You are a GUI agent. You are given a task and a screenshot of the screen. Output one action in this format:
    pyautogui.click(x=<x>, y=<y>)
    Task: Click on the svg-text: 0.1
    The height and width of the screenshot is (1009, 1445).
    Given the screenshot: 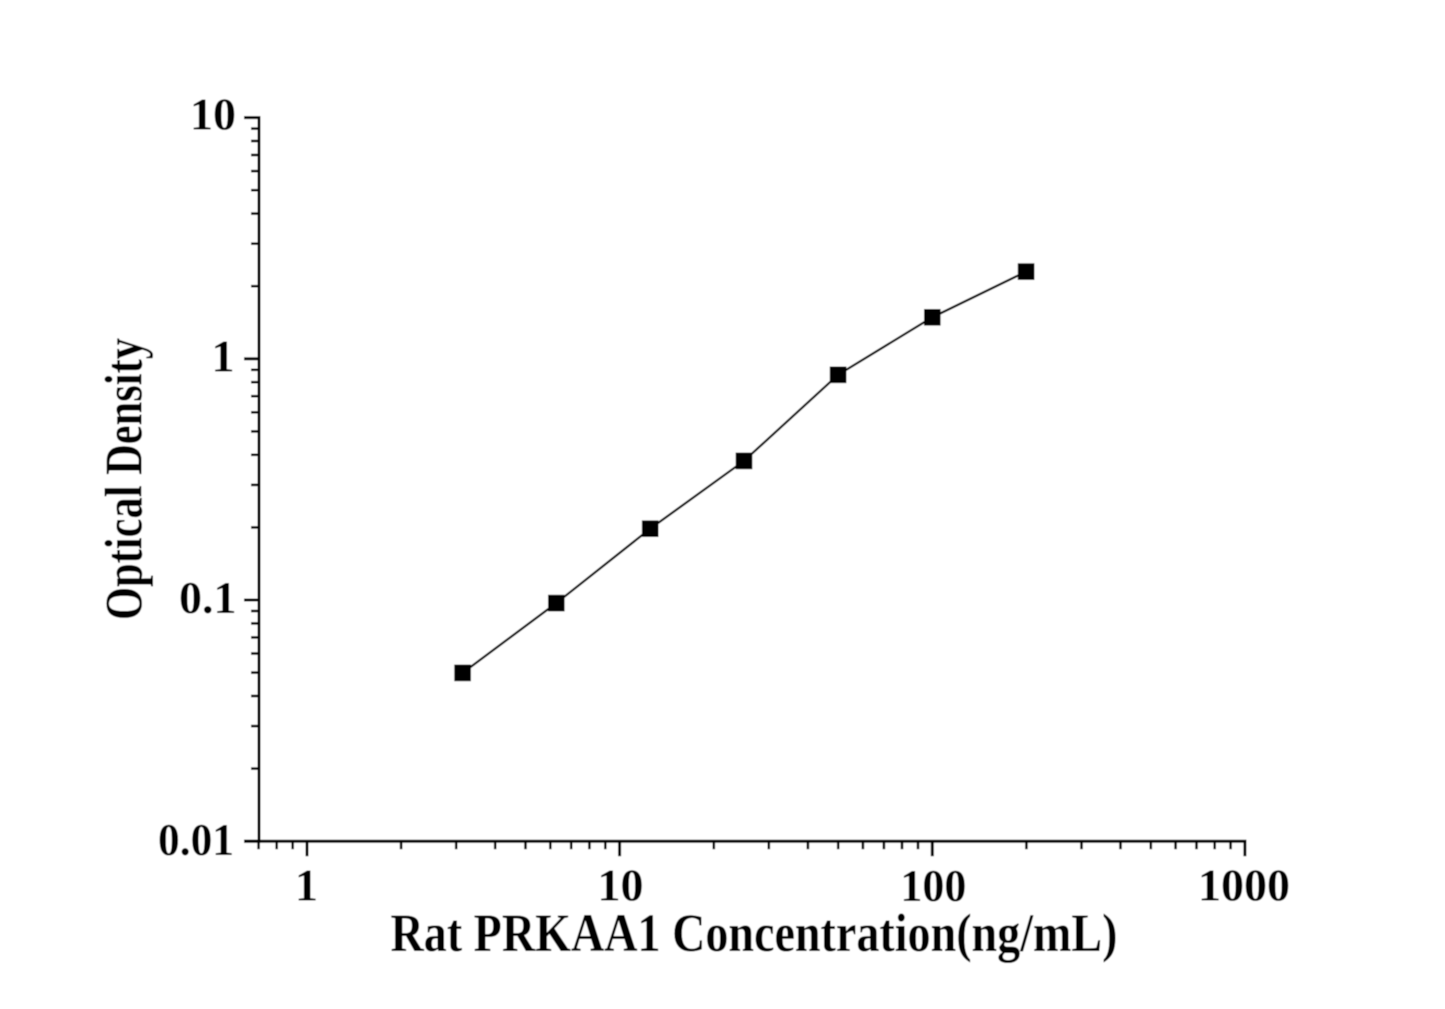 What is the action you would take?
    pyautogui.click(x=208, y=597)
    